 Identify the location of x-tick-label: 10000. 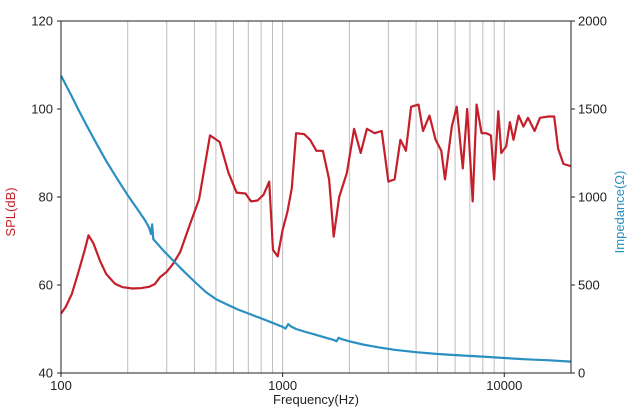
(504, 385).